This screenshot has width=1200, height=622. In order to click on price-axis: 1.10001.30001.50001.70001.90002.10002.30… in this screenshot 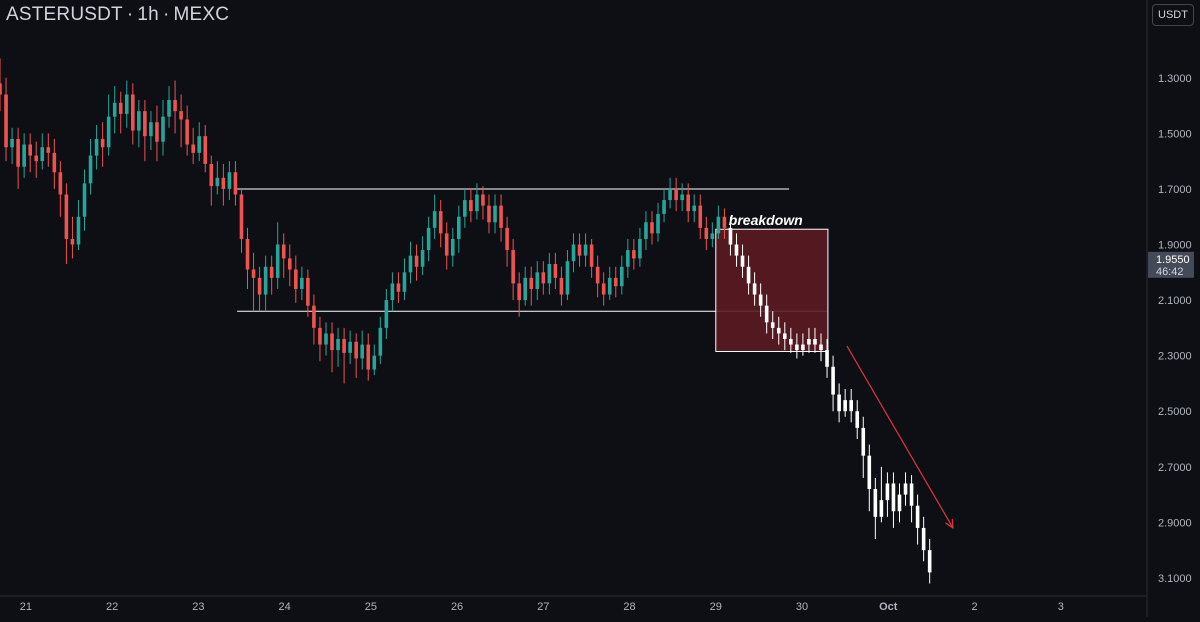, I will do `click(1175, 301)`.